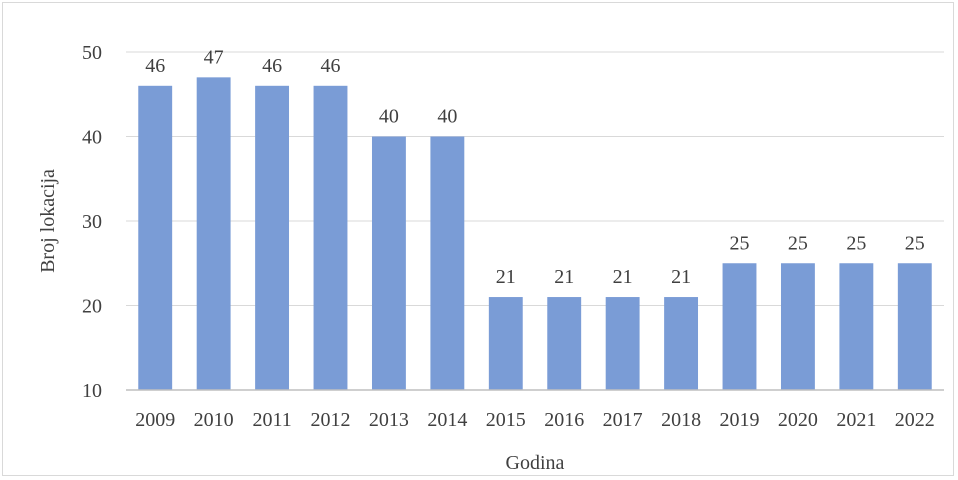 The height and width of the screenshot is (480, 958). I want to click on data-label-2011: 46, so click(272, 66).